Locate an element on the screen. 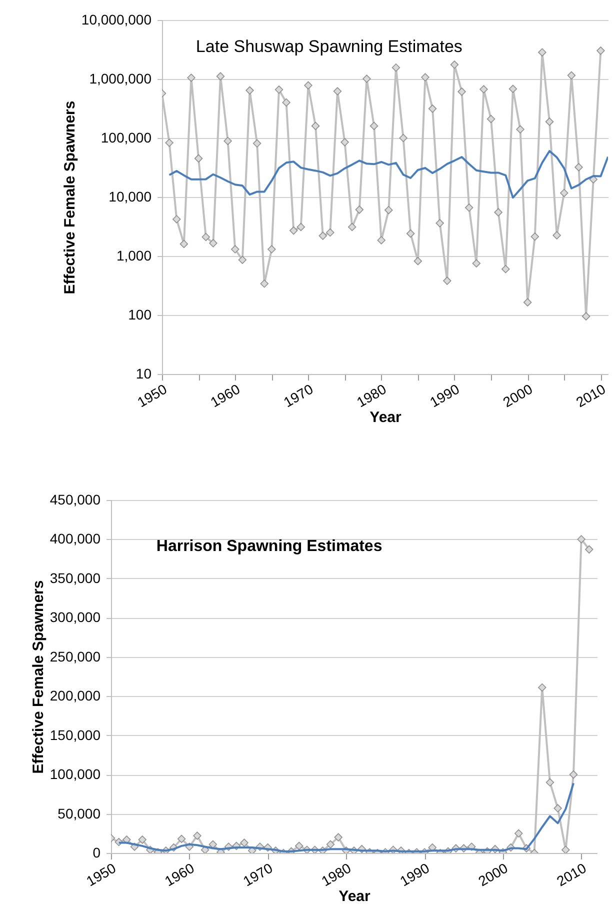 Image resolution: width=613 pixels, height=913 pixels. y-tick-label: 0 is located at coordinates (96, 852).